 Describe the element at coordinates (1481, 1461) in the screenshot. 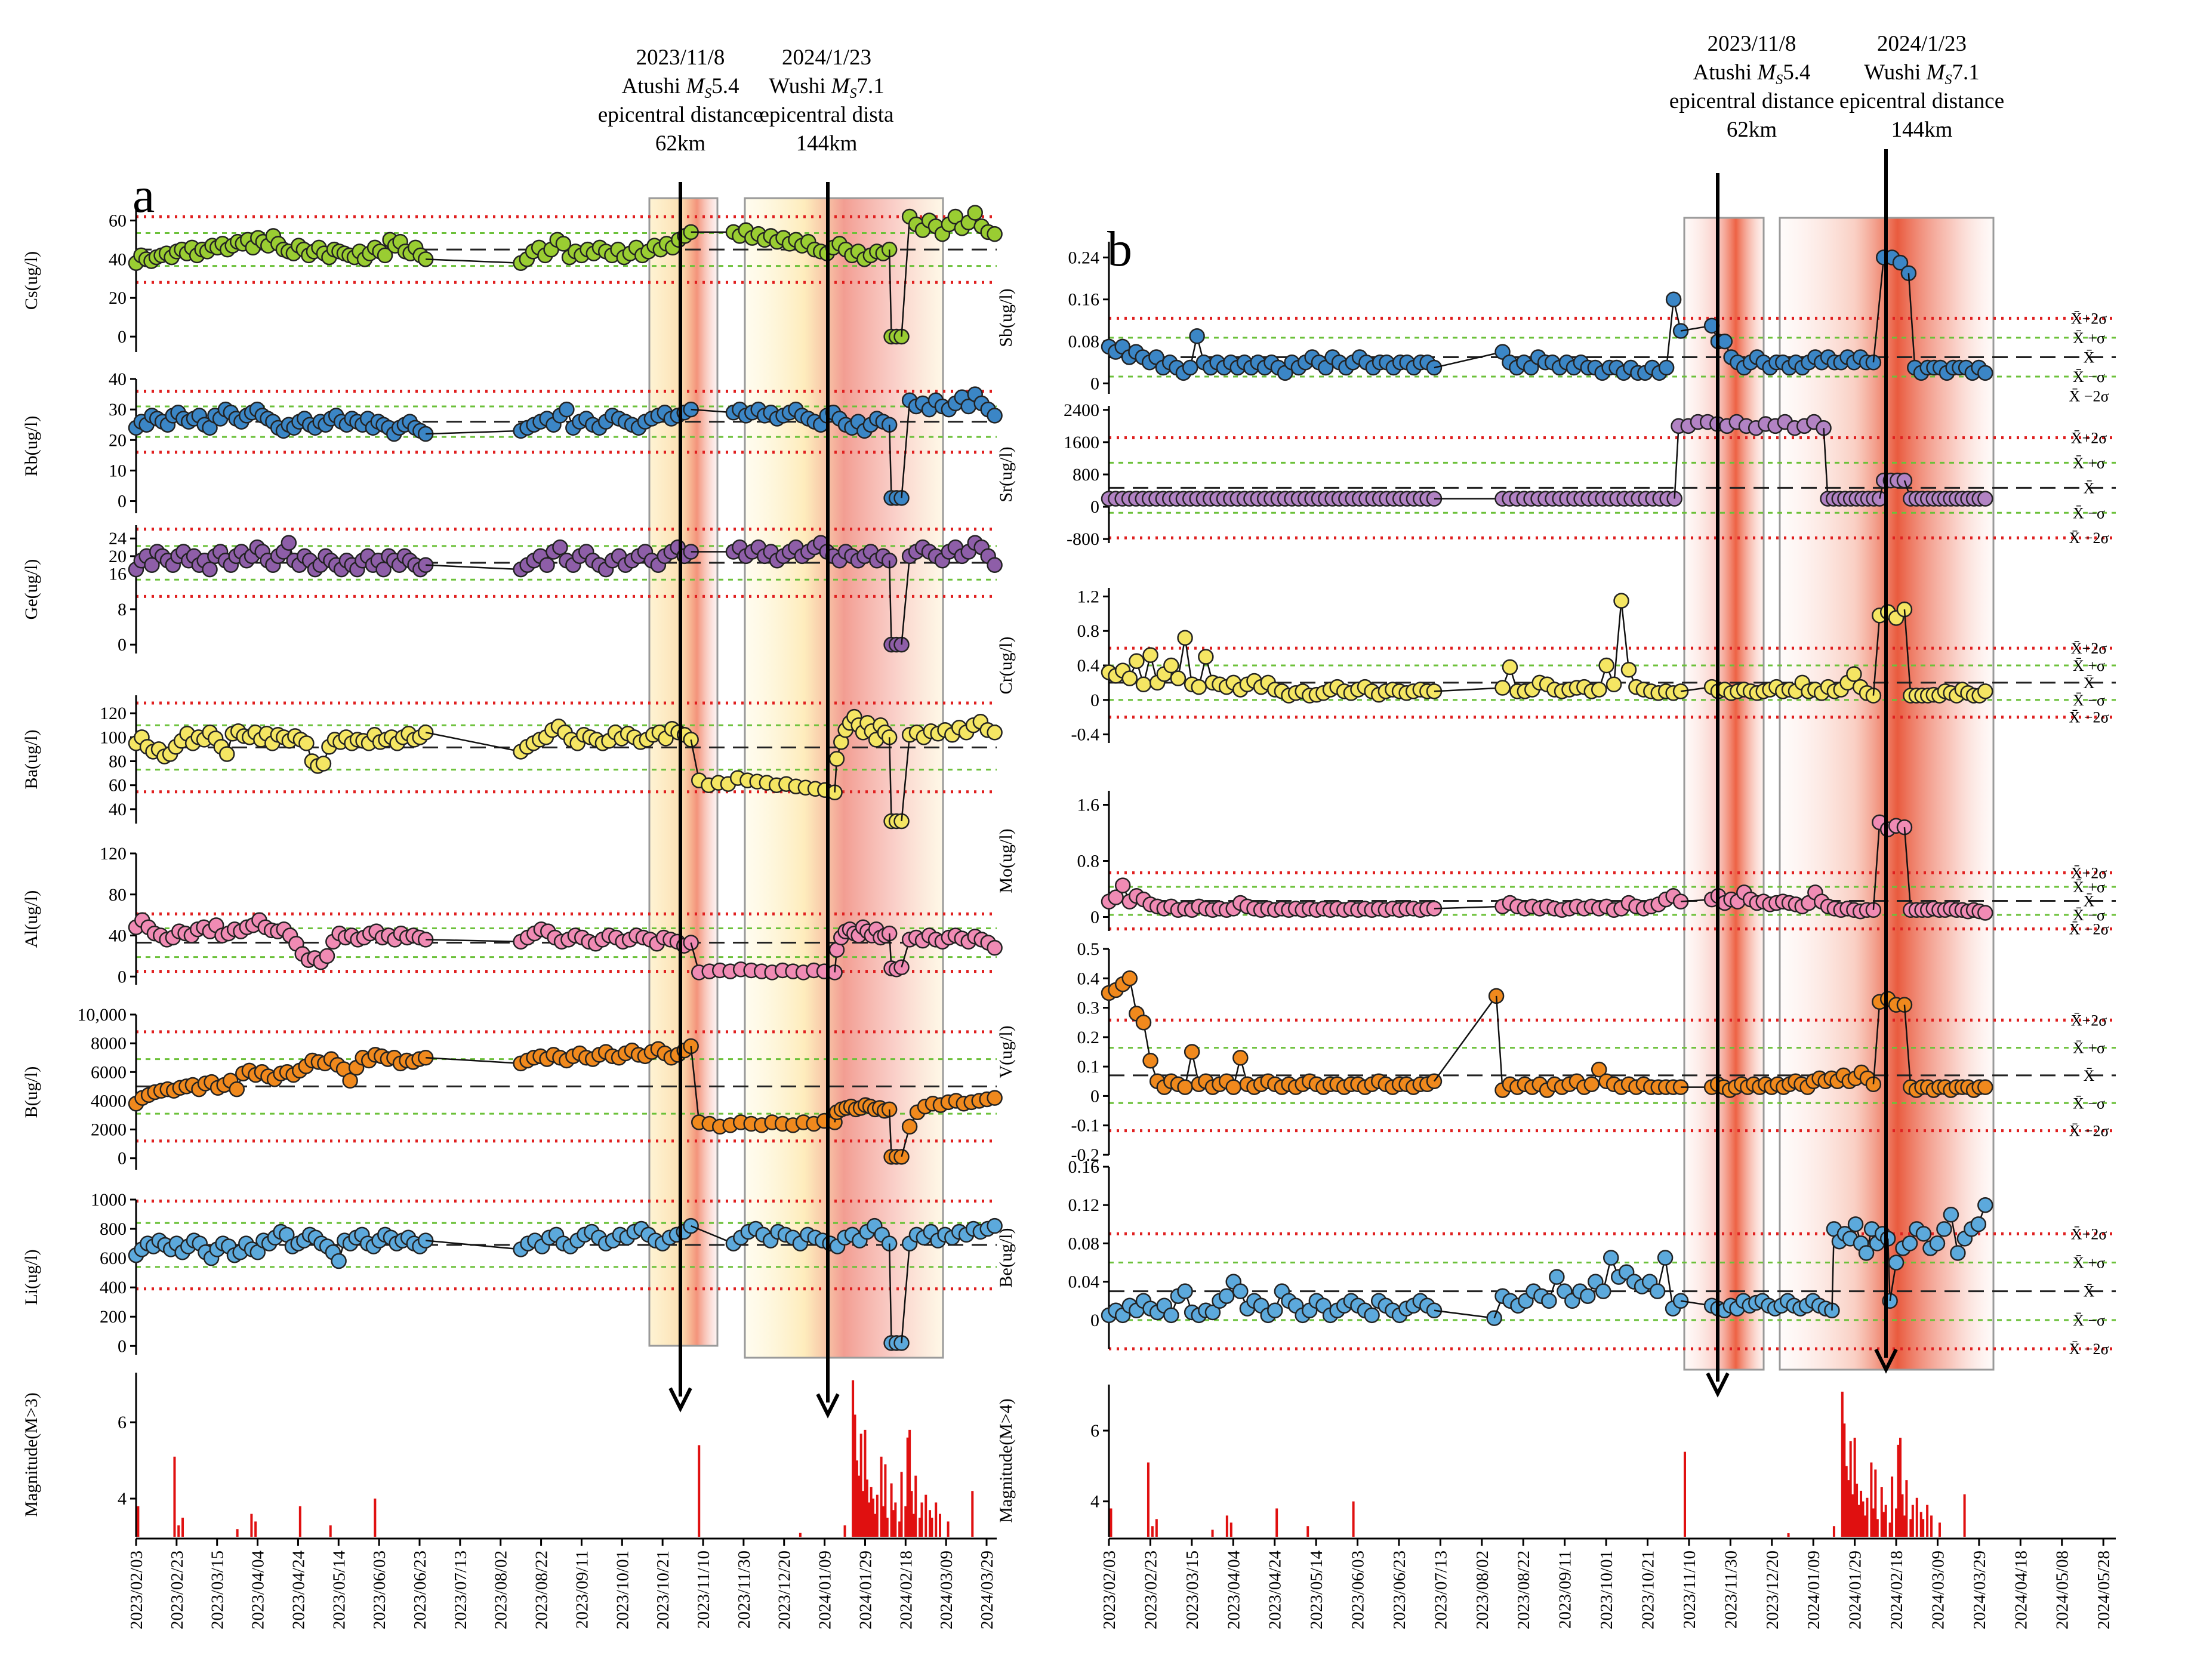

I see `subplot-magnitude: 4 6 Magnitude(M>4)` at that location.